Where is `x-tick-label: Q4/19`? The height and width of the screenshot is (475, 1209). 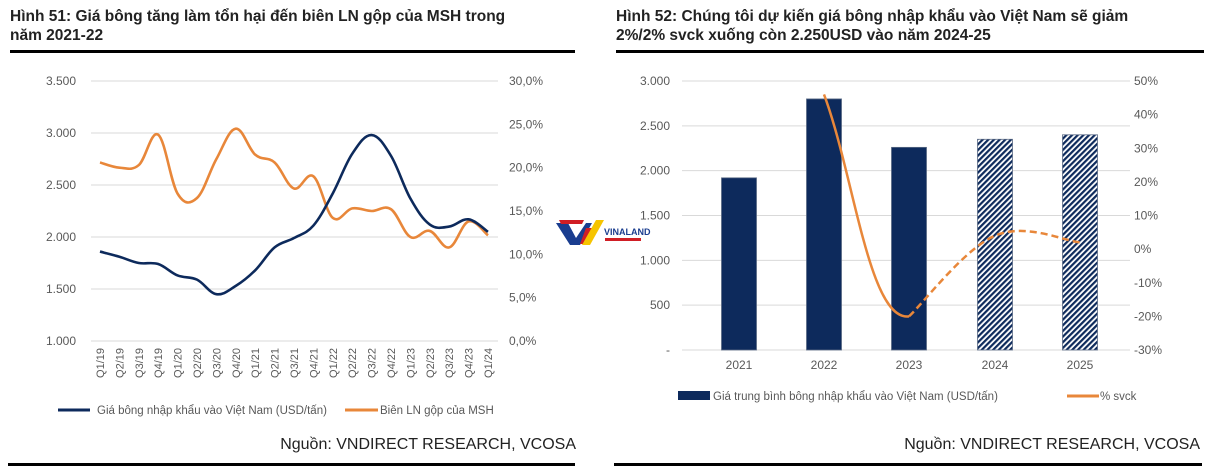
x-tick-label: Q4/19 is located at coordinates (159, 363).